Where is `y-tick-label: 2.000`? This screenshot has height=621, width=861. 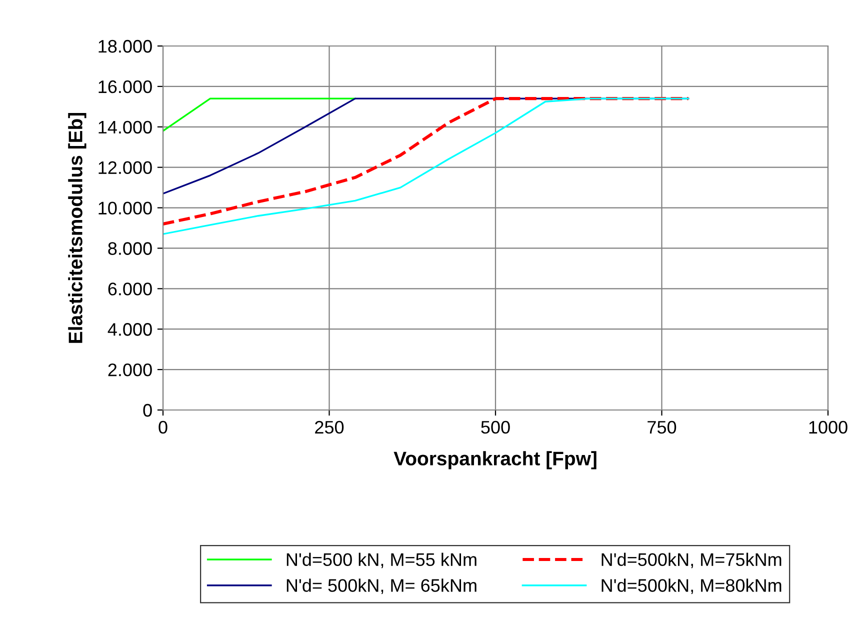
y-tick-label: 2.000 is located at coordinates (130, 369).